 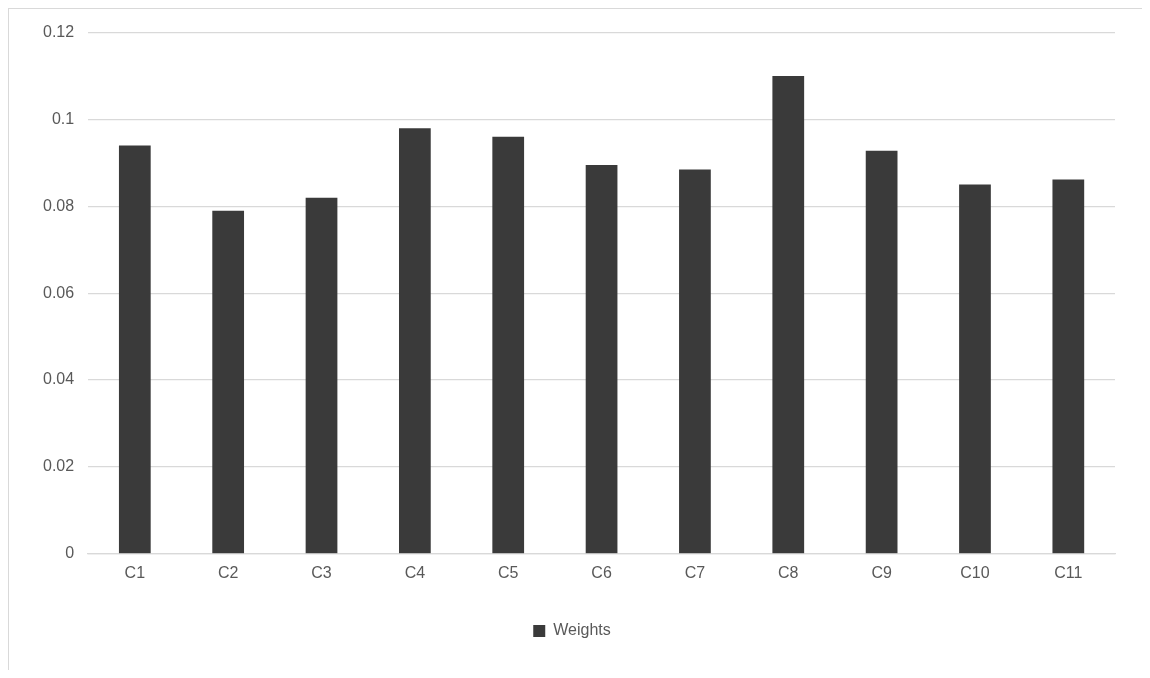 I want to click on legend-label: Weights, so click(x=582, y=630).